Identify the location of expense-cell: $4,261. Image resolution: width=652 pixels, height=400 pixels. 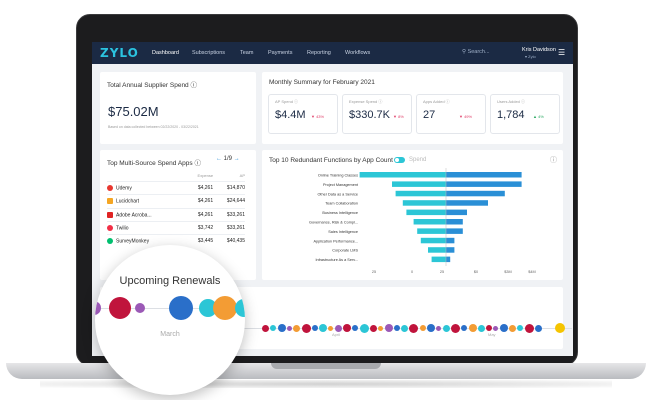
(199, 201).